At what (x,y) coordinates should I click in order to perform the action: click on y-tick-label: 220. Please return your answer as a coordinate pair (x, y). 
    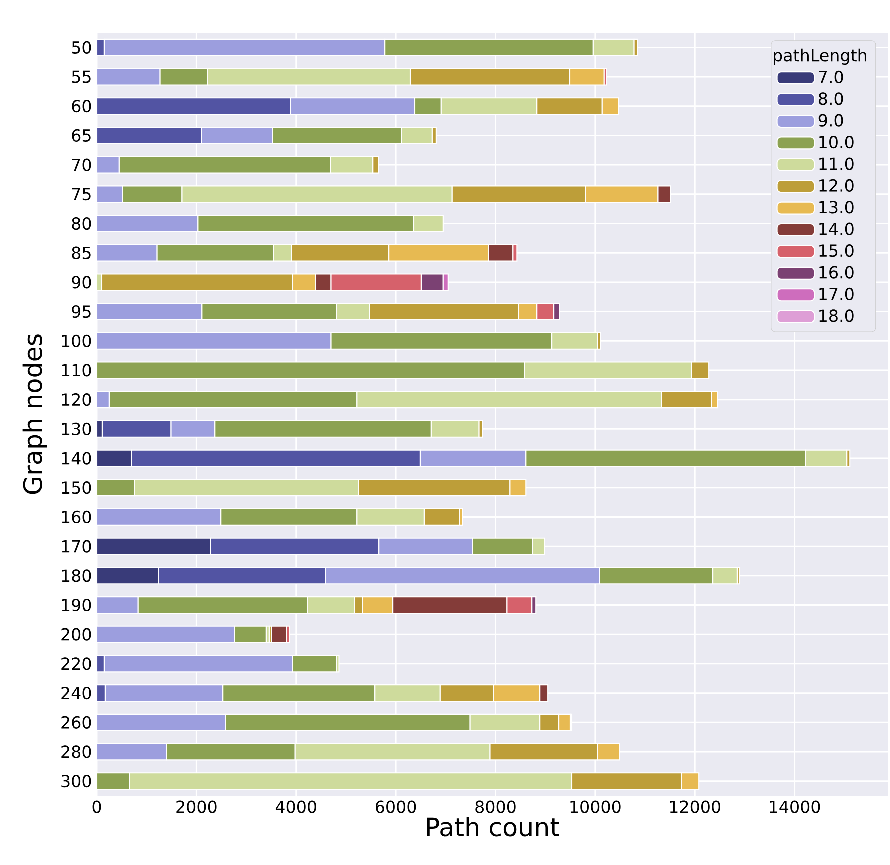
    Looking at the image, I should click on (77, 664).